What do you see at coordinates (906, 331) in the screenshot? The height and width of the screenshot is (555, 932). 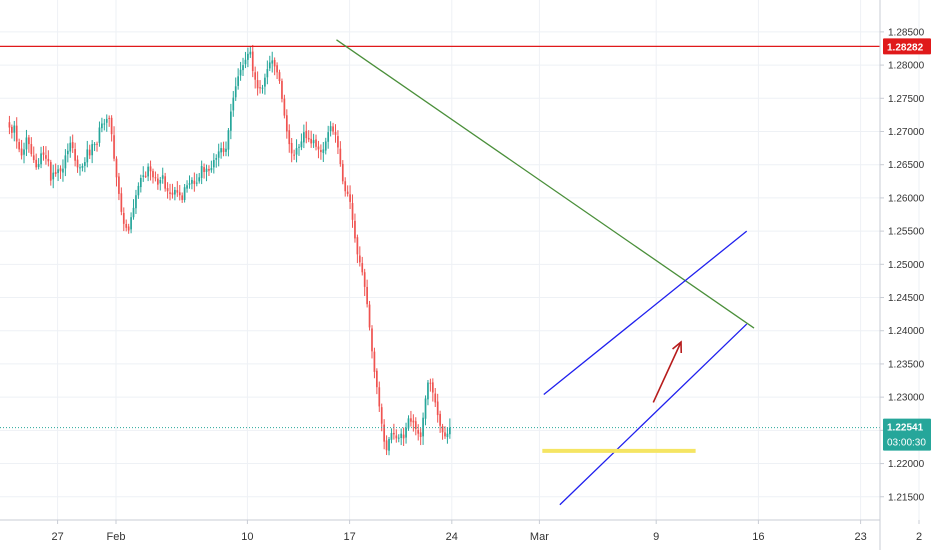 I see `price-tick-label: 1.24000` at bounding box center [906, 331].